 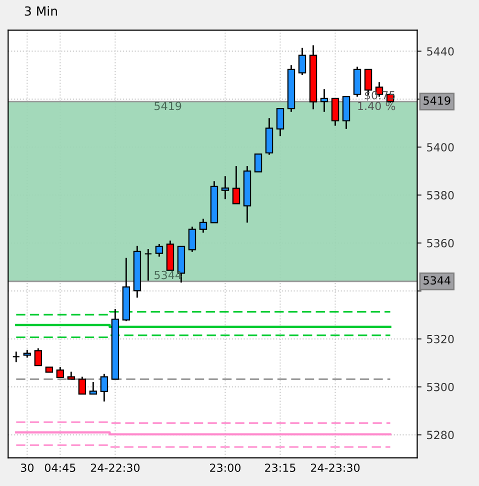 I want to click on y-tick-label: 5320, so click(x=440, y=339).